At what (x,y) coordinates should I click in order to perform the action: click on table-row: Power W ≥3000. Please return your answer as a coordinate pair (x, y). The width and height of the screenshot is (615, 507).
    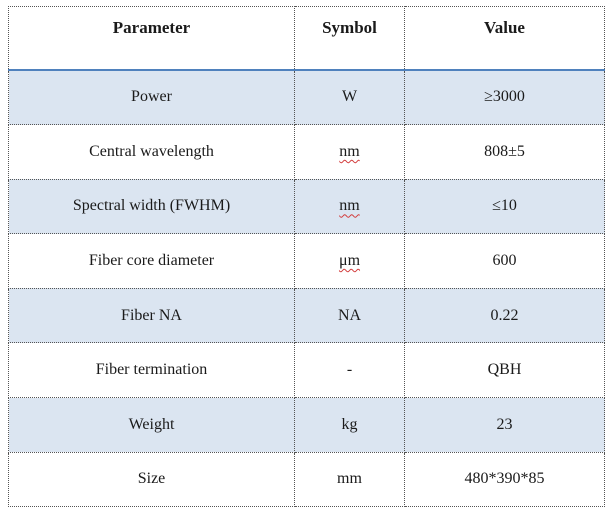
    Looking at the image, I should click on (306, 97).